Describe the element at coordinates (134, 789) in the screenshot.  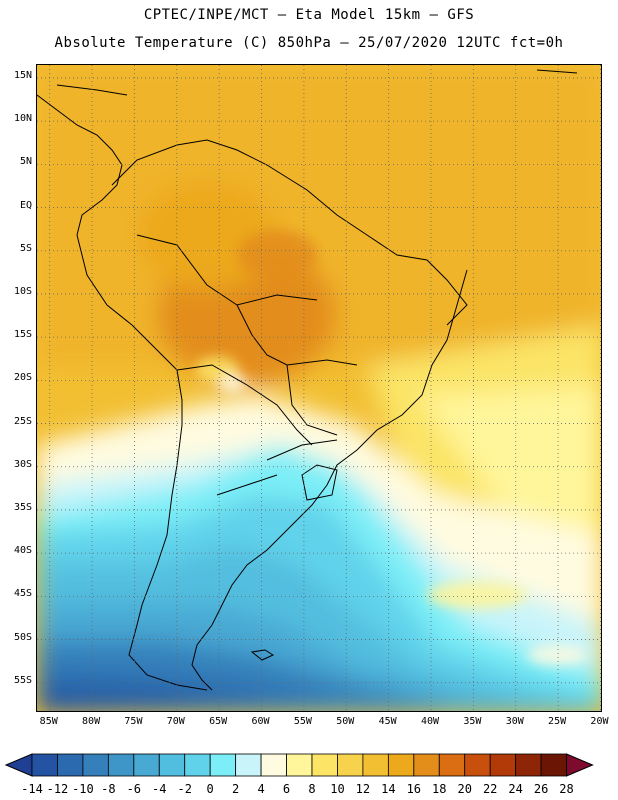
I see `colorbar-label: -6` at that location.